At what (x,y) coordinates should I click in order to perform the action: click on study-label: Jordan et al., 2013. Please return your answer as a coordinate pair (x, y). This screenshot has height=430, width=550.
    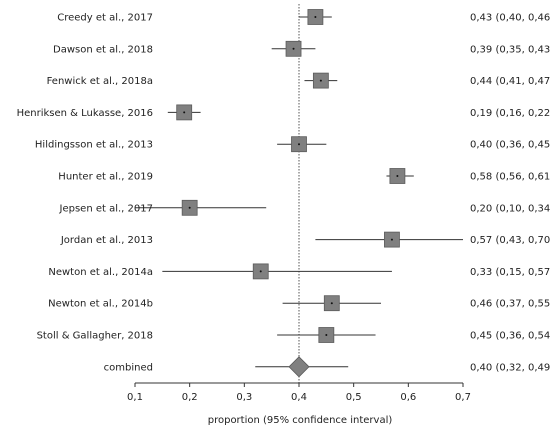
    Looking at the image, I should click on (106, 240).